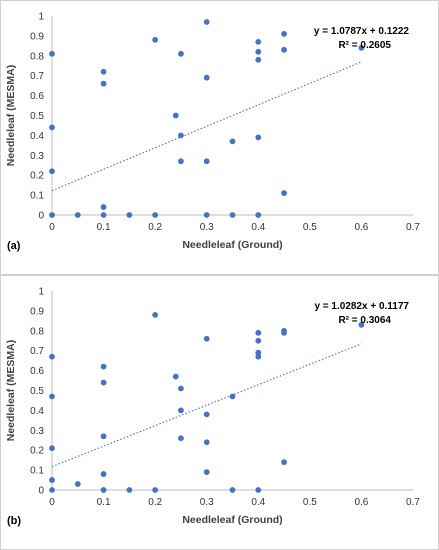 This screenshot has width=439, height=550. What do you see at coordinates (232, 245) in the screenshot?
I see `x-axis-label: Needleleaf (Ground)` at bounding box center [232, 245].